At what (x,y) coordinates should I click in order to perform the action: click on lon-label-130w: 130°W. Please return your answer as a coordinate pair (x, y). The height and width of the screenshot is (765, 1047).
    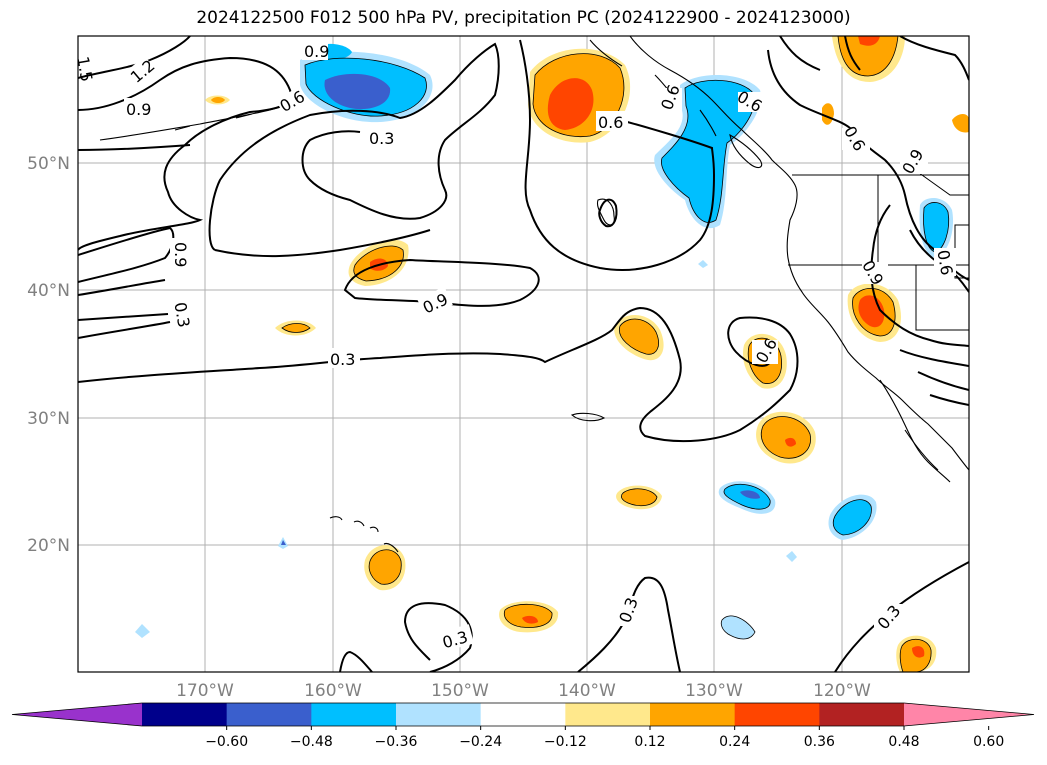
    Looking at the image, I should click on (714, 691).